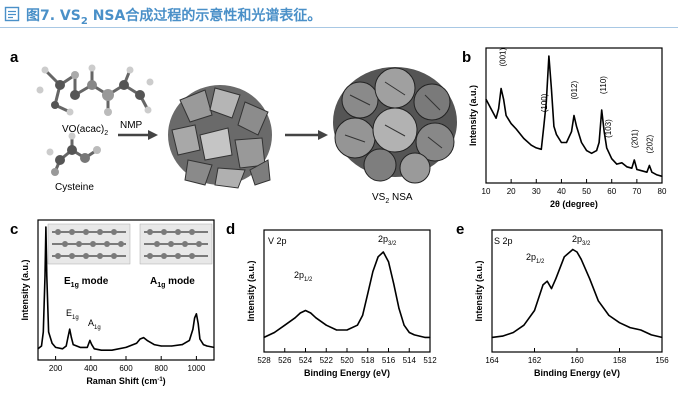 The width and height of the screenshot is (678, 406). What do you see at coordinates (577, 360) in the screenshot?
I see `chart-e-xtick-label-2: 160` at bounding box center [577, 360].